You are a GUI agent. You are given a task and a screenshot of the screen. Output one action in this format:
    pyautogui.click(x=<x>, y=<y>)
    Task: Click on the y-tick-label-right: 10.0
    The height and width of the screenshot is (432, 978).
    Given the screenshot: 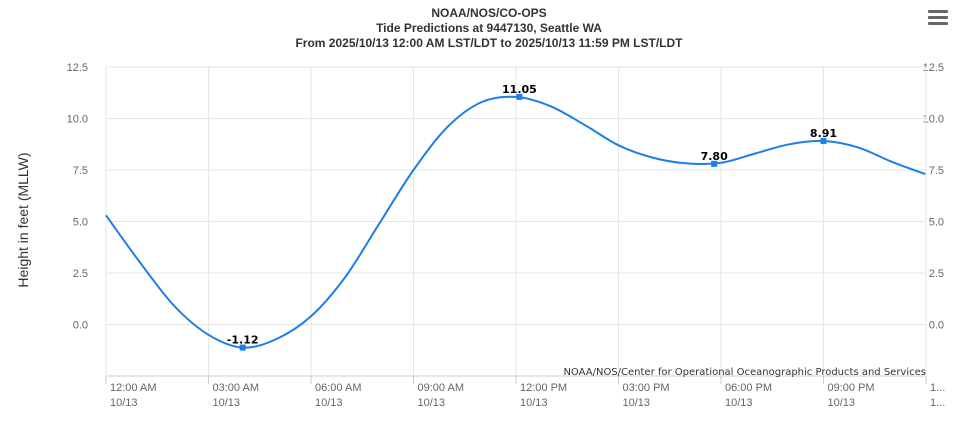 What is the action you would take?
    pyautogui.click(x=933, y=120)
    